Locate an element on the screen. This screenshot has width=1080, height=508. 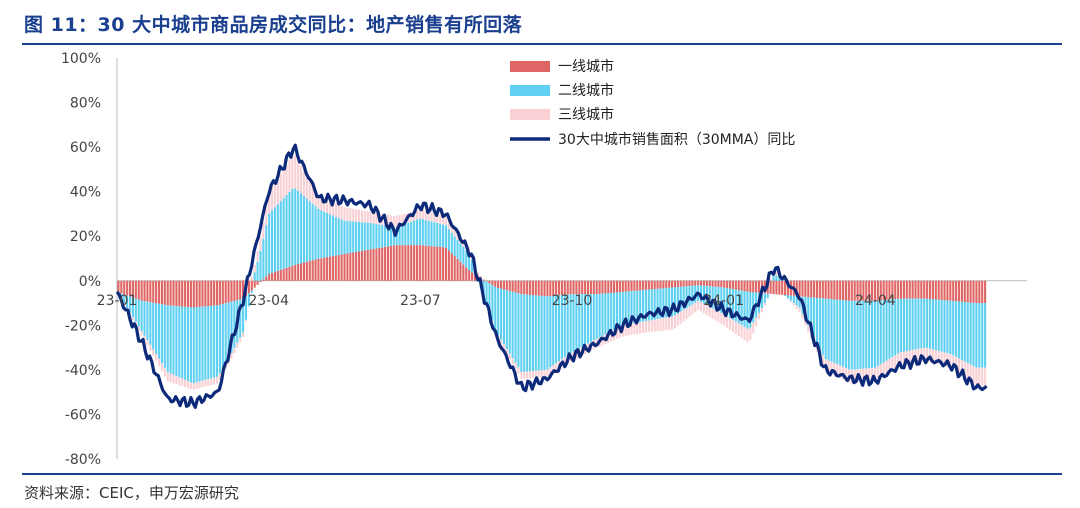
legend-label: 一线城市 is located at coordinates (586, 66).